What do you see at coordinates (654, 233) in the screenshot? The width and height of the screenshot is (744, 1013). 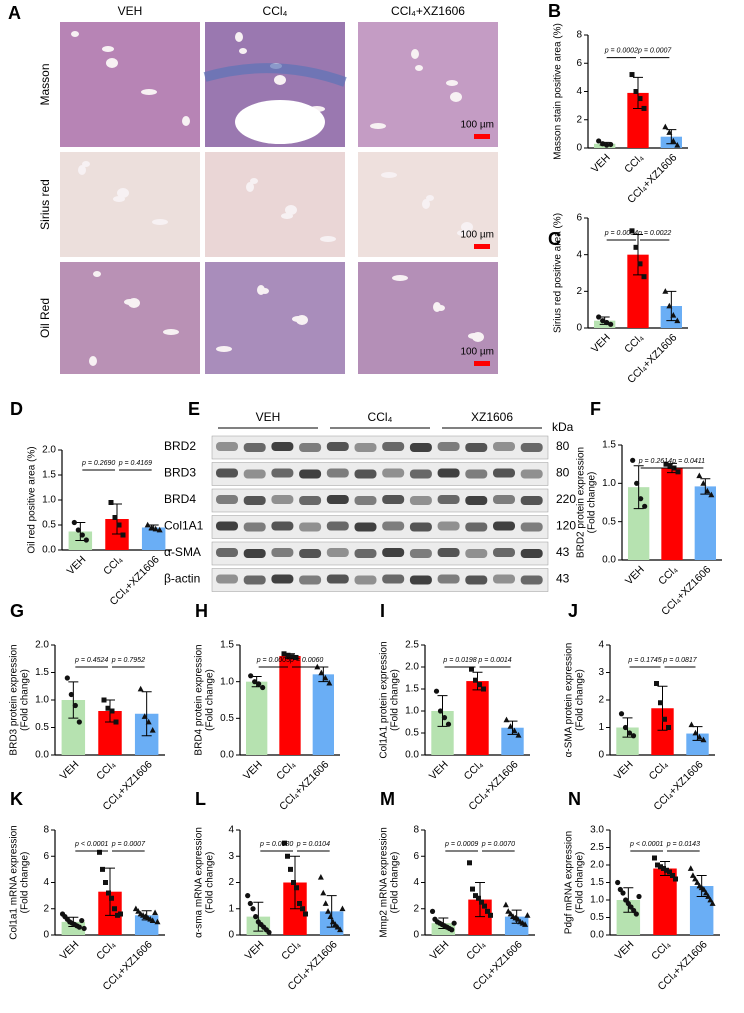 I see `p-value: p = 0.0022` at bounding box center [654, 233].